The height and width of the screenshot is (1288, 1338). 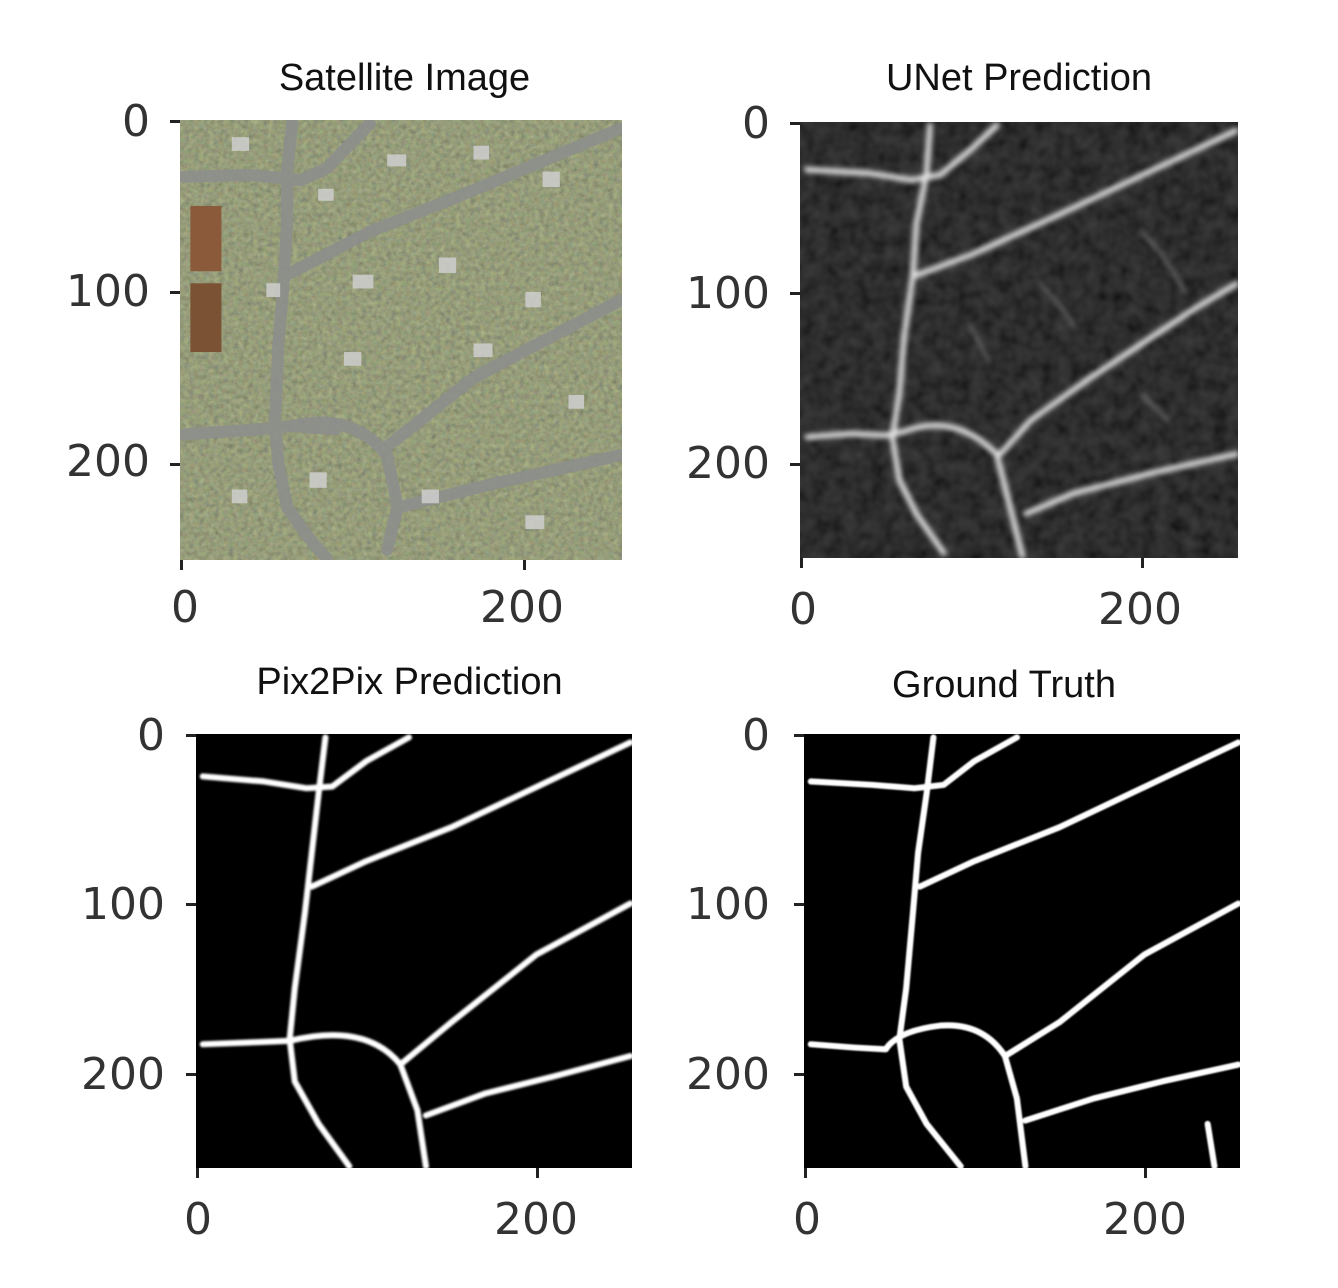 What do you see at coordinates (1004, 685) in the screenshot?
I see `panel-title: Ground Truth` at bounding box center [1004, 685].